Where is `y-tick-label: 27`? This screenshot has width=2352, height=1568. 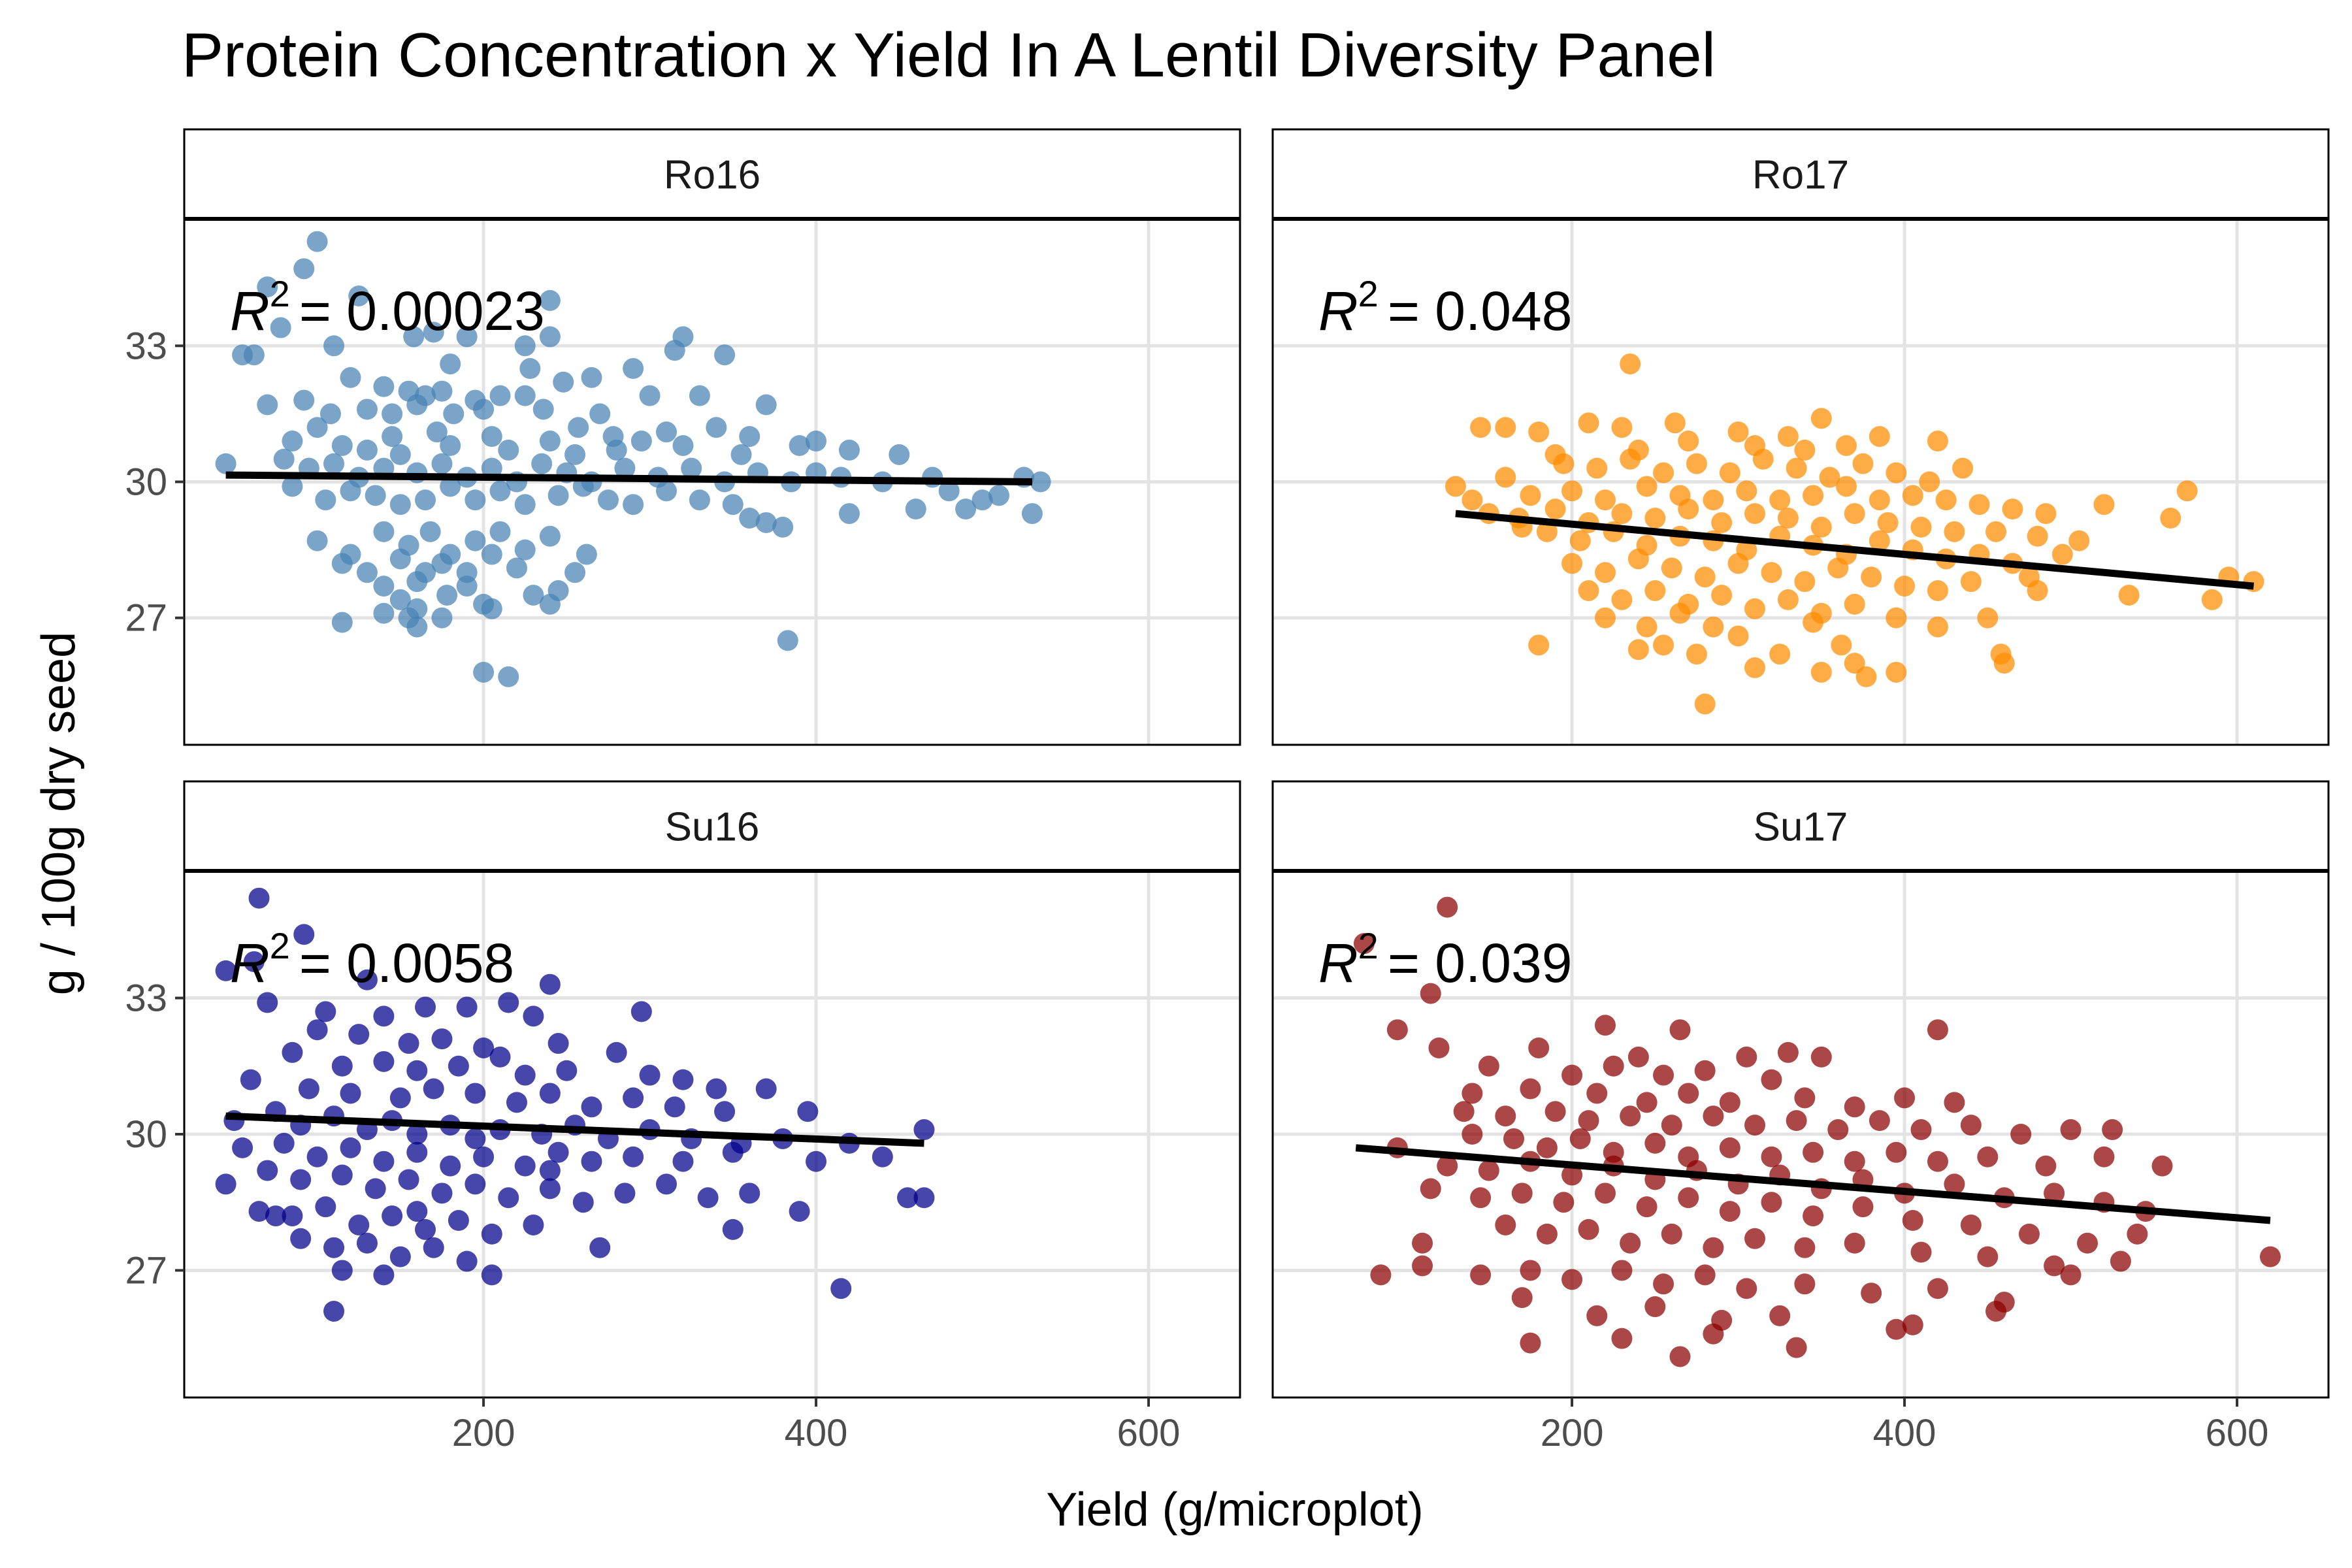
y-tick-label: 27 is located at coordinates (146, 1270).